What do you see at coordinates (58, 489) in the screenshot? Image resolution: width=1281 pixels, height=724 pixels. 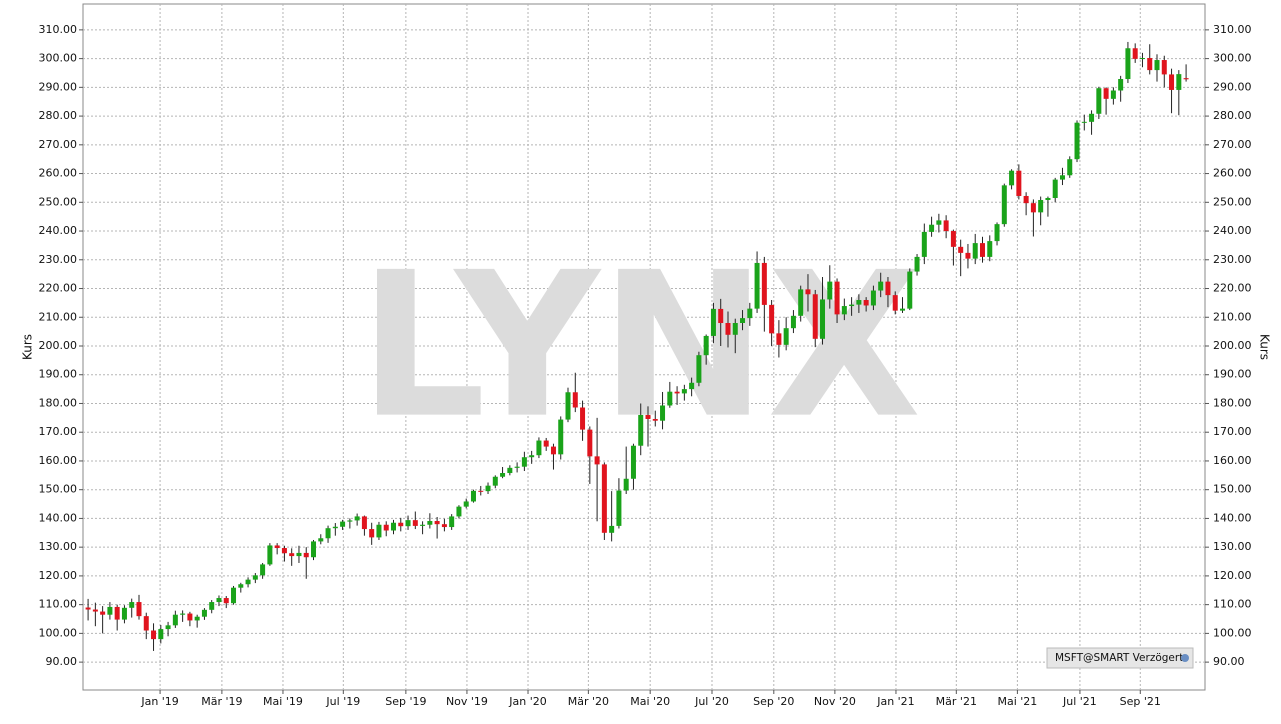 I see `y-tick-label: 150.00` at bounding box center [58, 489].